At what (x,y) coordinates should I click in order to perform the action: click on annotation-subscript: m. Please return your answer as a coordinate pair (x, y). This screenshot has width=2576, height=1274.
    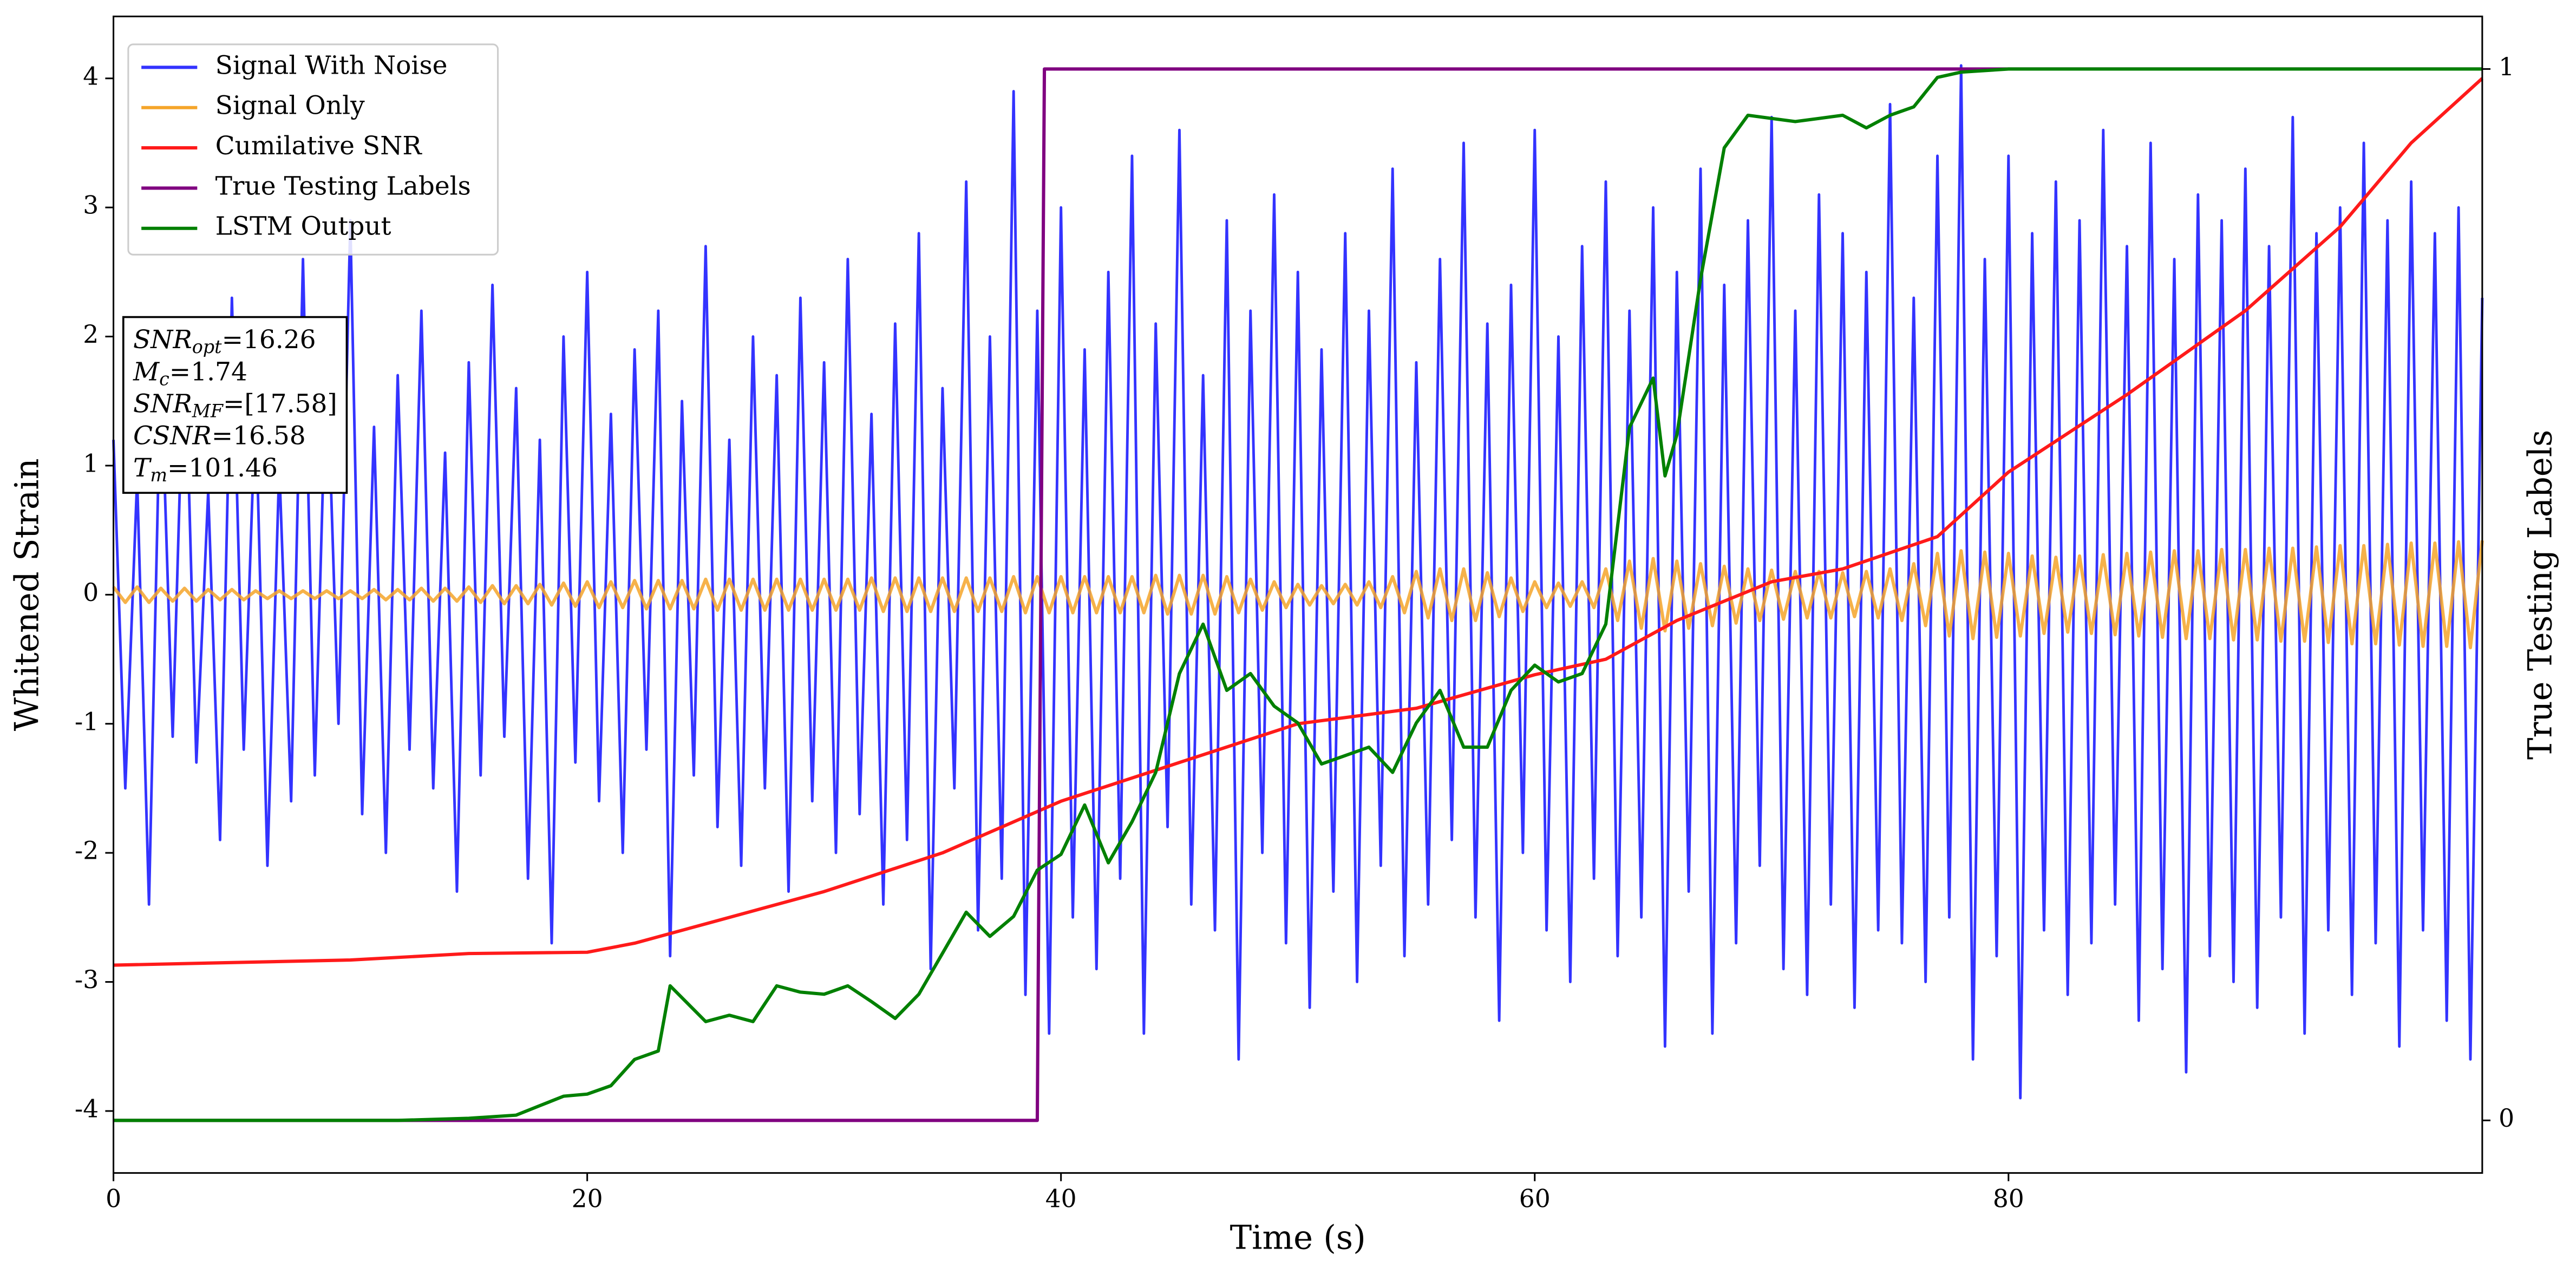
    Looking at the image, I should click on (158, 475).